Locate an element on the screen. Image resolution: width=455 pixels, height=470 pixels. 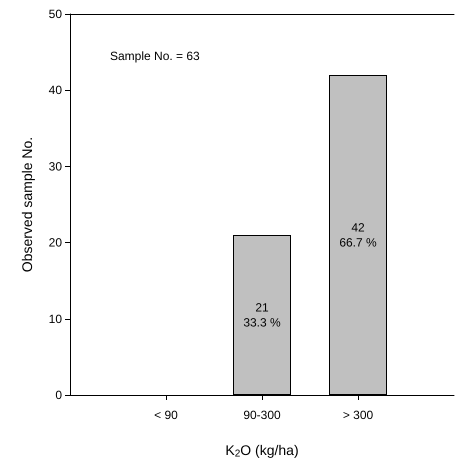
y-axis-title: Observed sample No. is located at coordinates (27, 204).